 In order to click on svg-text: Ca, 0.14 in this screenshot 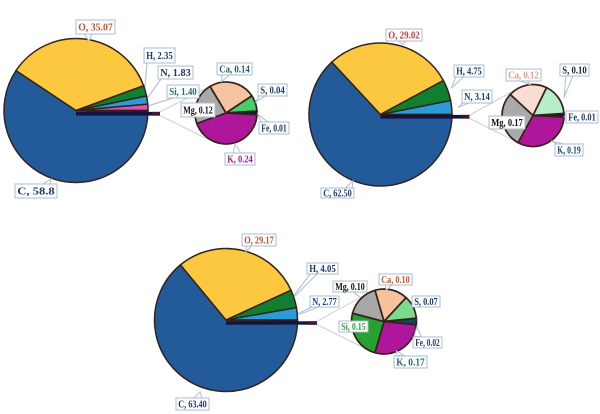, I will do `click(234, 70)`.